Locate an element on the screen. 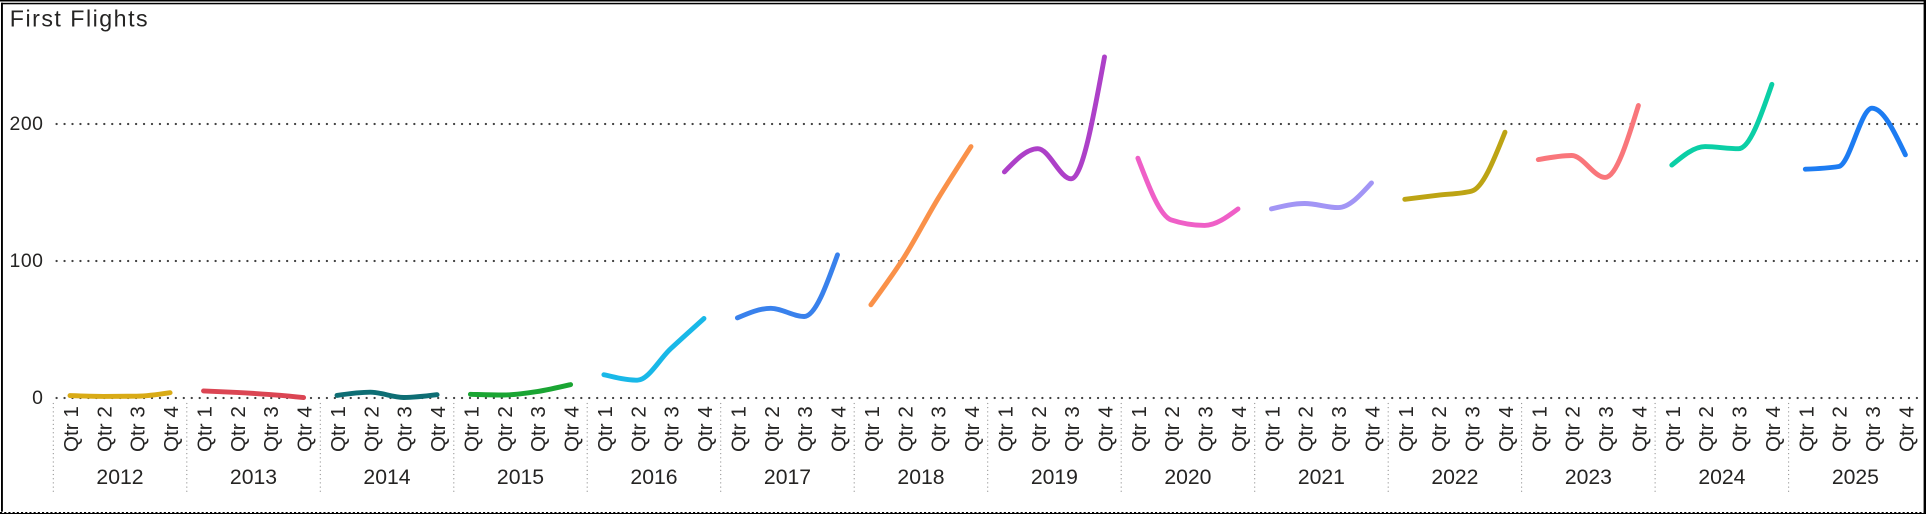 The width and height of the screenshot is (1926, 519). svg-text: First Flights is located at coordinates (79, 19).